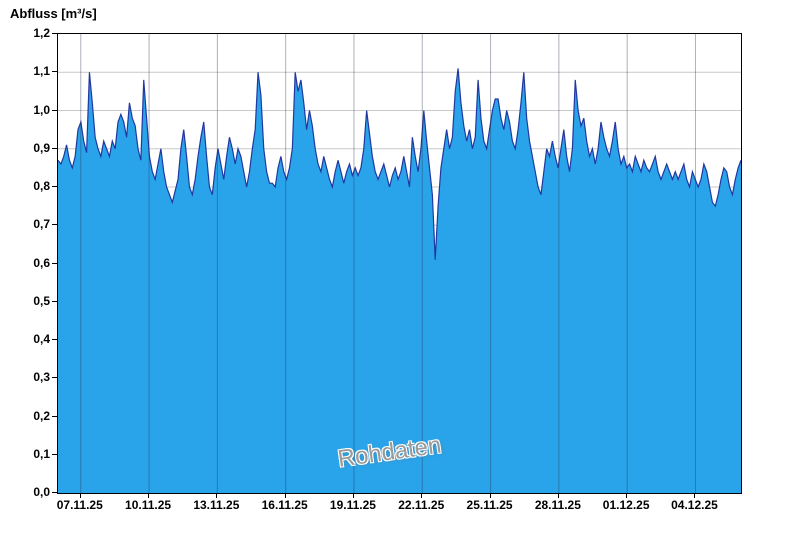  What do you see at coordinates (41, 71) in the screenshot?
I see `y-tick-label: 1,1` at bounding box center [41, 71].